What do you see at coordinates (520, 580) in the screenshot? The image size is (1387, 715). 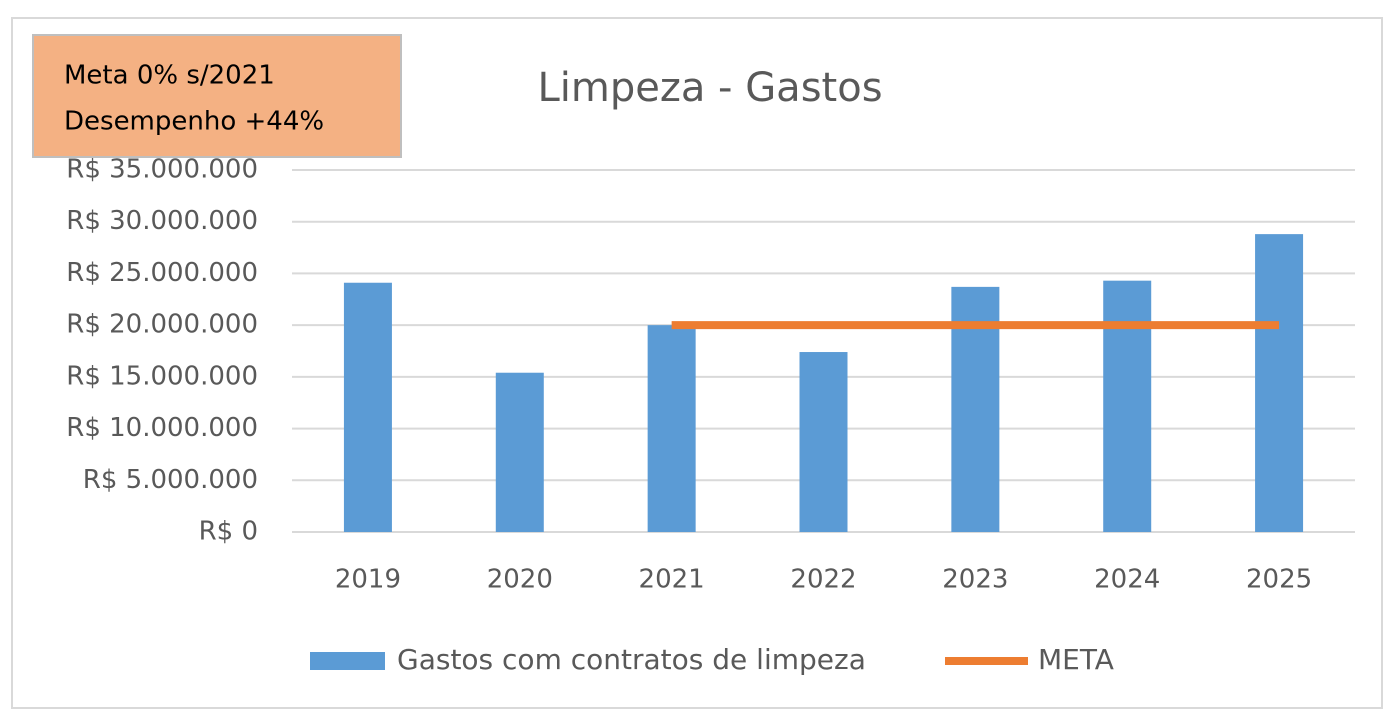 I see `x-tick-label: 2020` at bounding box center [520, 580].